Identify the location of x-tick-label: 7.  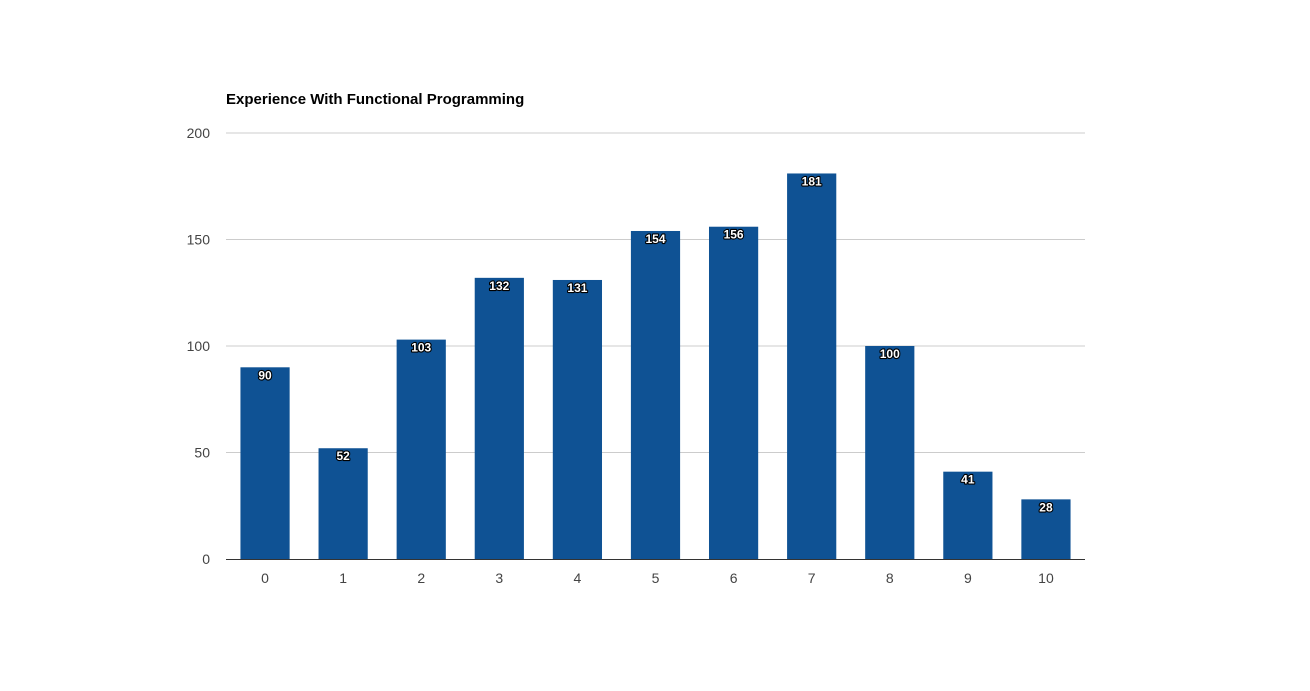
(812, 578).